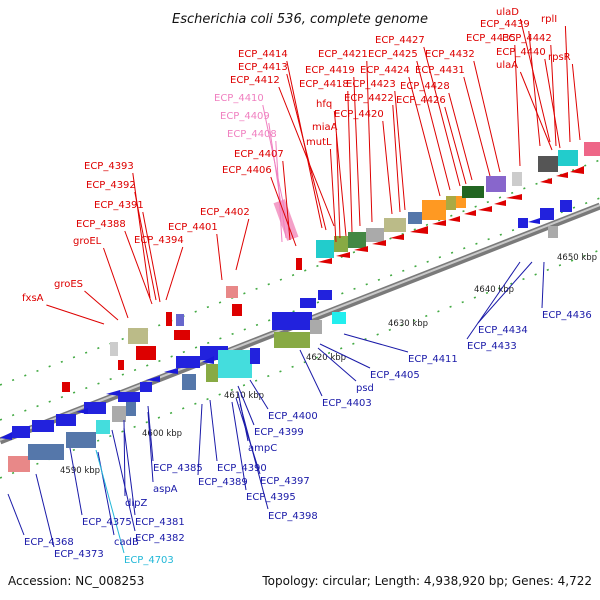 This screenshot has width=600, height=600. What do you see at coordinates (549, 19) in the screenshot?
I see `gene-label: rplI` at bounding box center [549, 19].